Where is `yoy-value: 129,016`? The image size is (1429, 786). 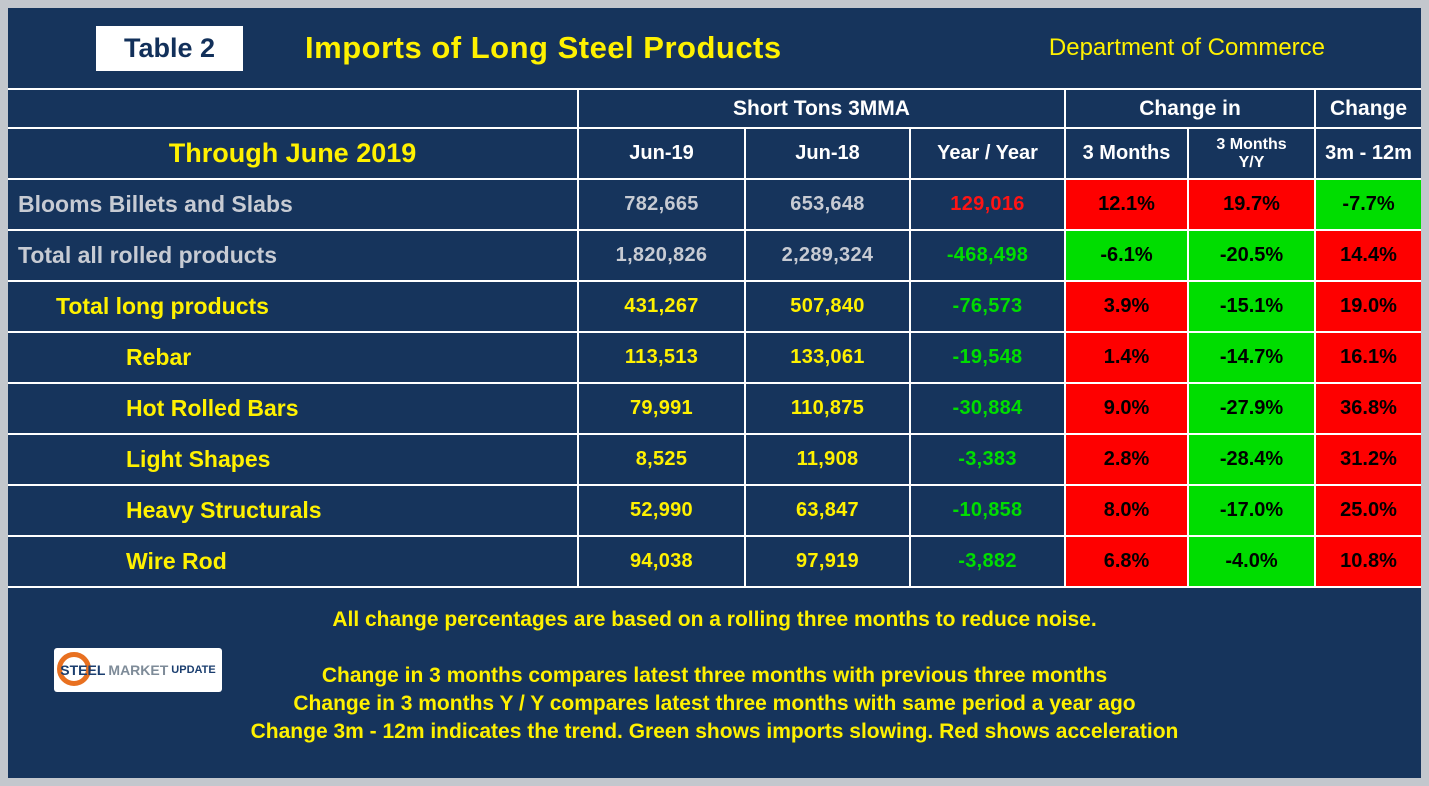 yoy-value: 129,016 is located at coordinates (987, 204).